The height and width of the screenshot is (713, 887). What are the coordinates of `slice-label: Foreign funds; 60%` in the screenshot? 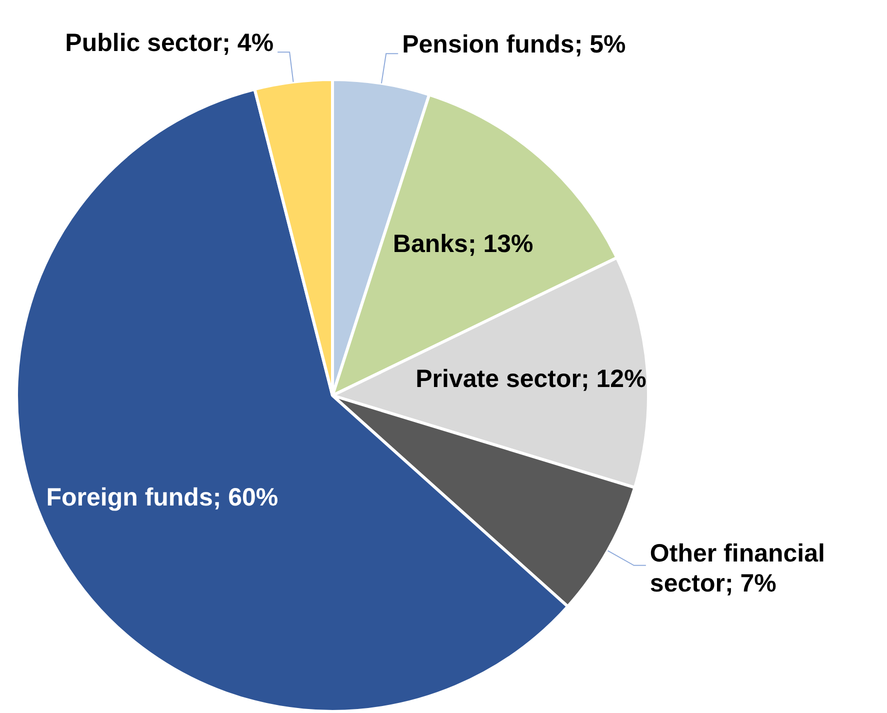 It's located at (162, 497).